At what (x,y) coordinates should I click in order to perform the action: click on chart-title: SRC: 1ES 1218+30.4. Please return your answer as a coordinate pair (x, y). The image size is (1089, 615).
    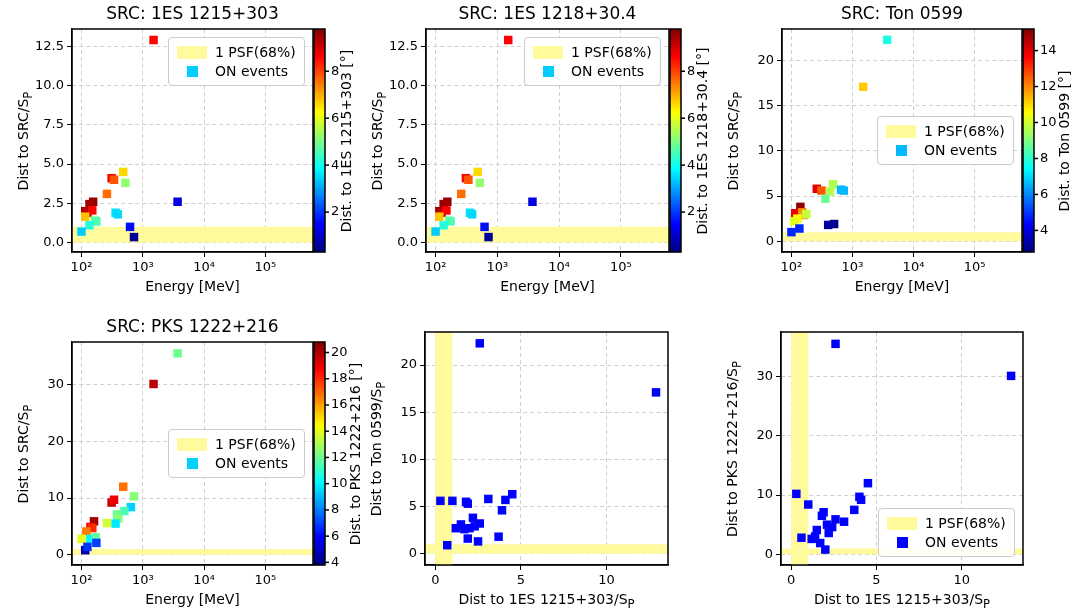
    Looking at the image, I should click on (547, 13).